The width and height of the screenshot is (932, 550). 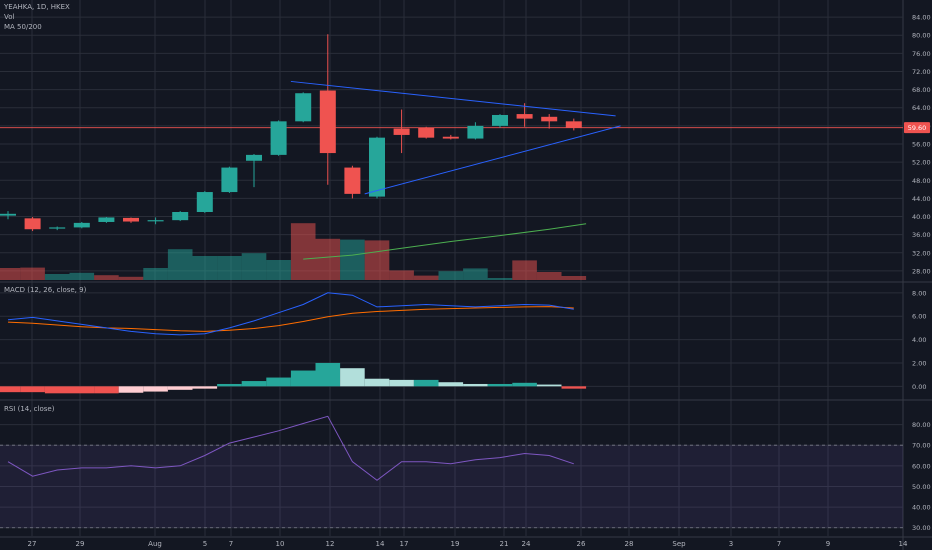 What do you see at coordinates (37, 7) in the screenshot?
I see `symbol-title: YEAHKA, 1D, HKEX` at bounding box center [37, 7].